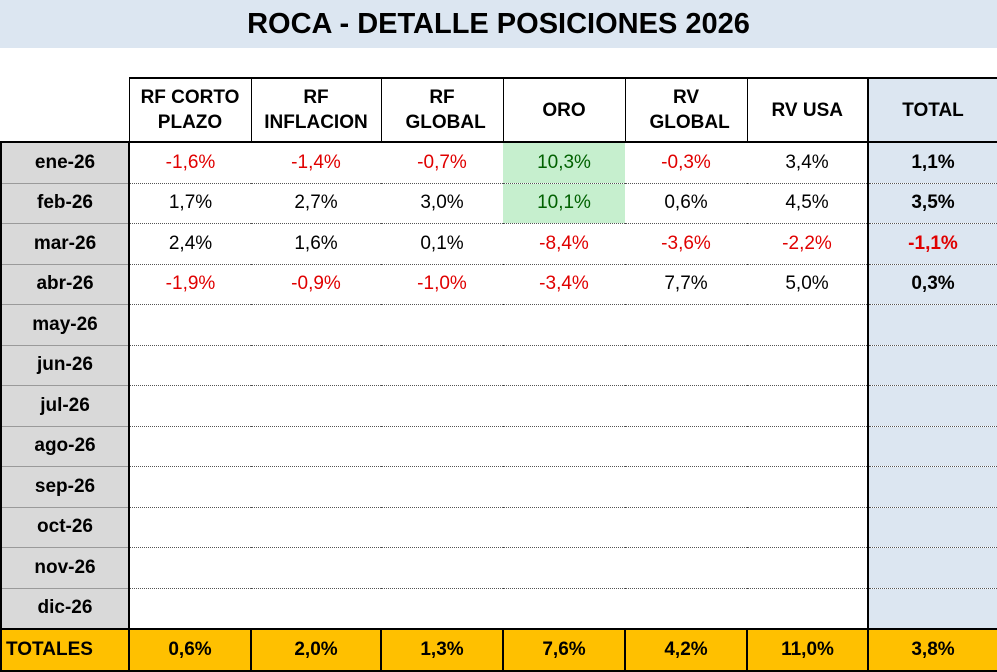 Image resolution: width=997 pixels, height=672 pixels. Describe the element at coordinates (65, 162) in the screenshot. I see `month-label: ene-26` at that location.